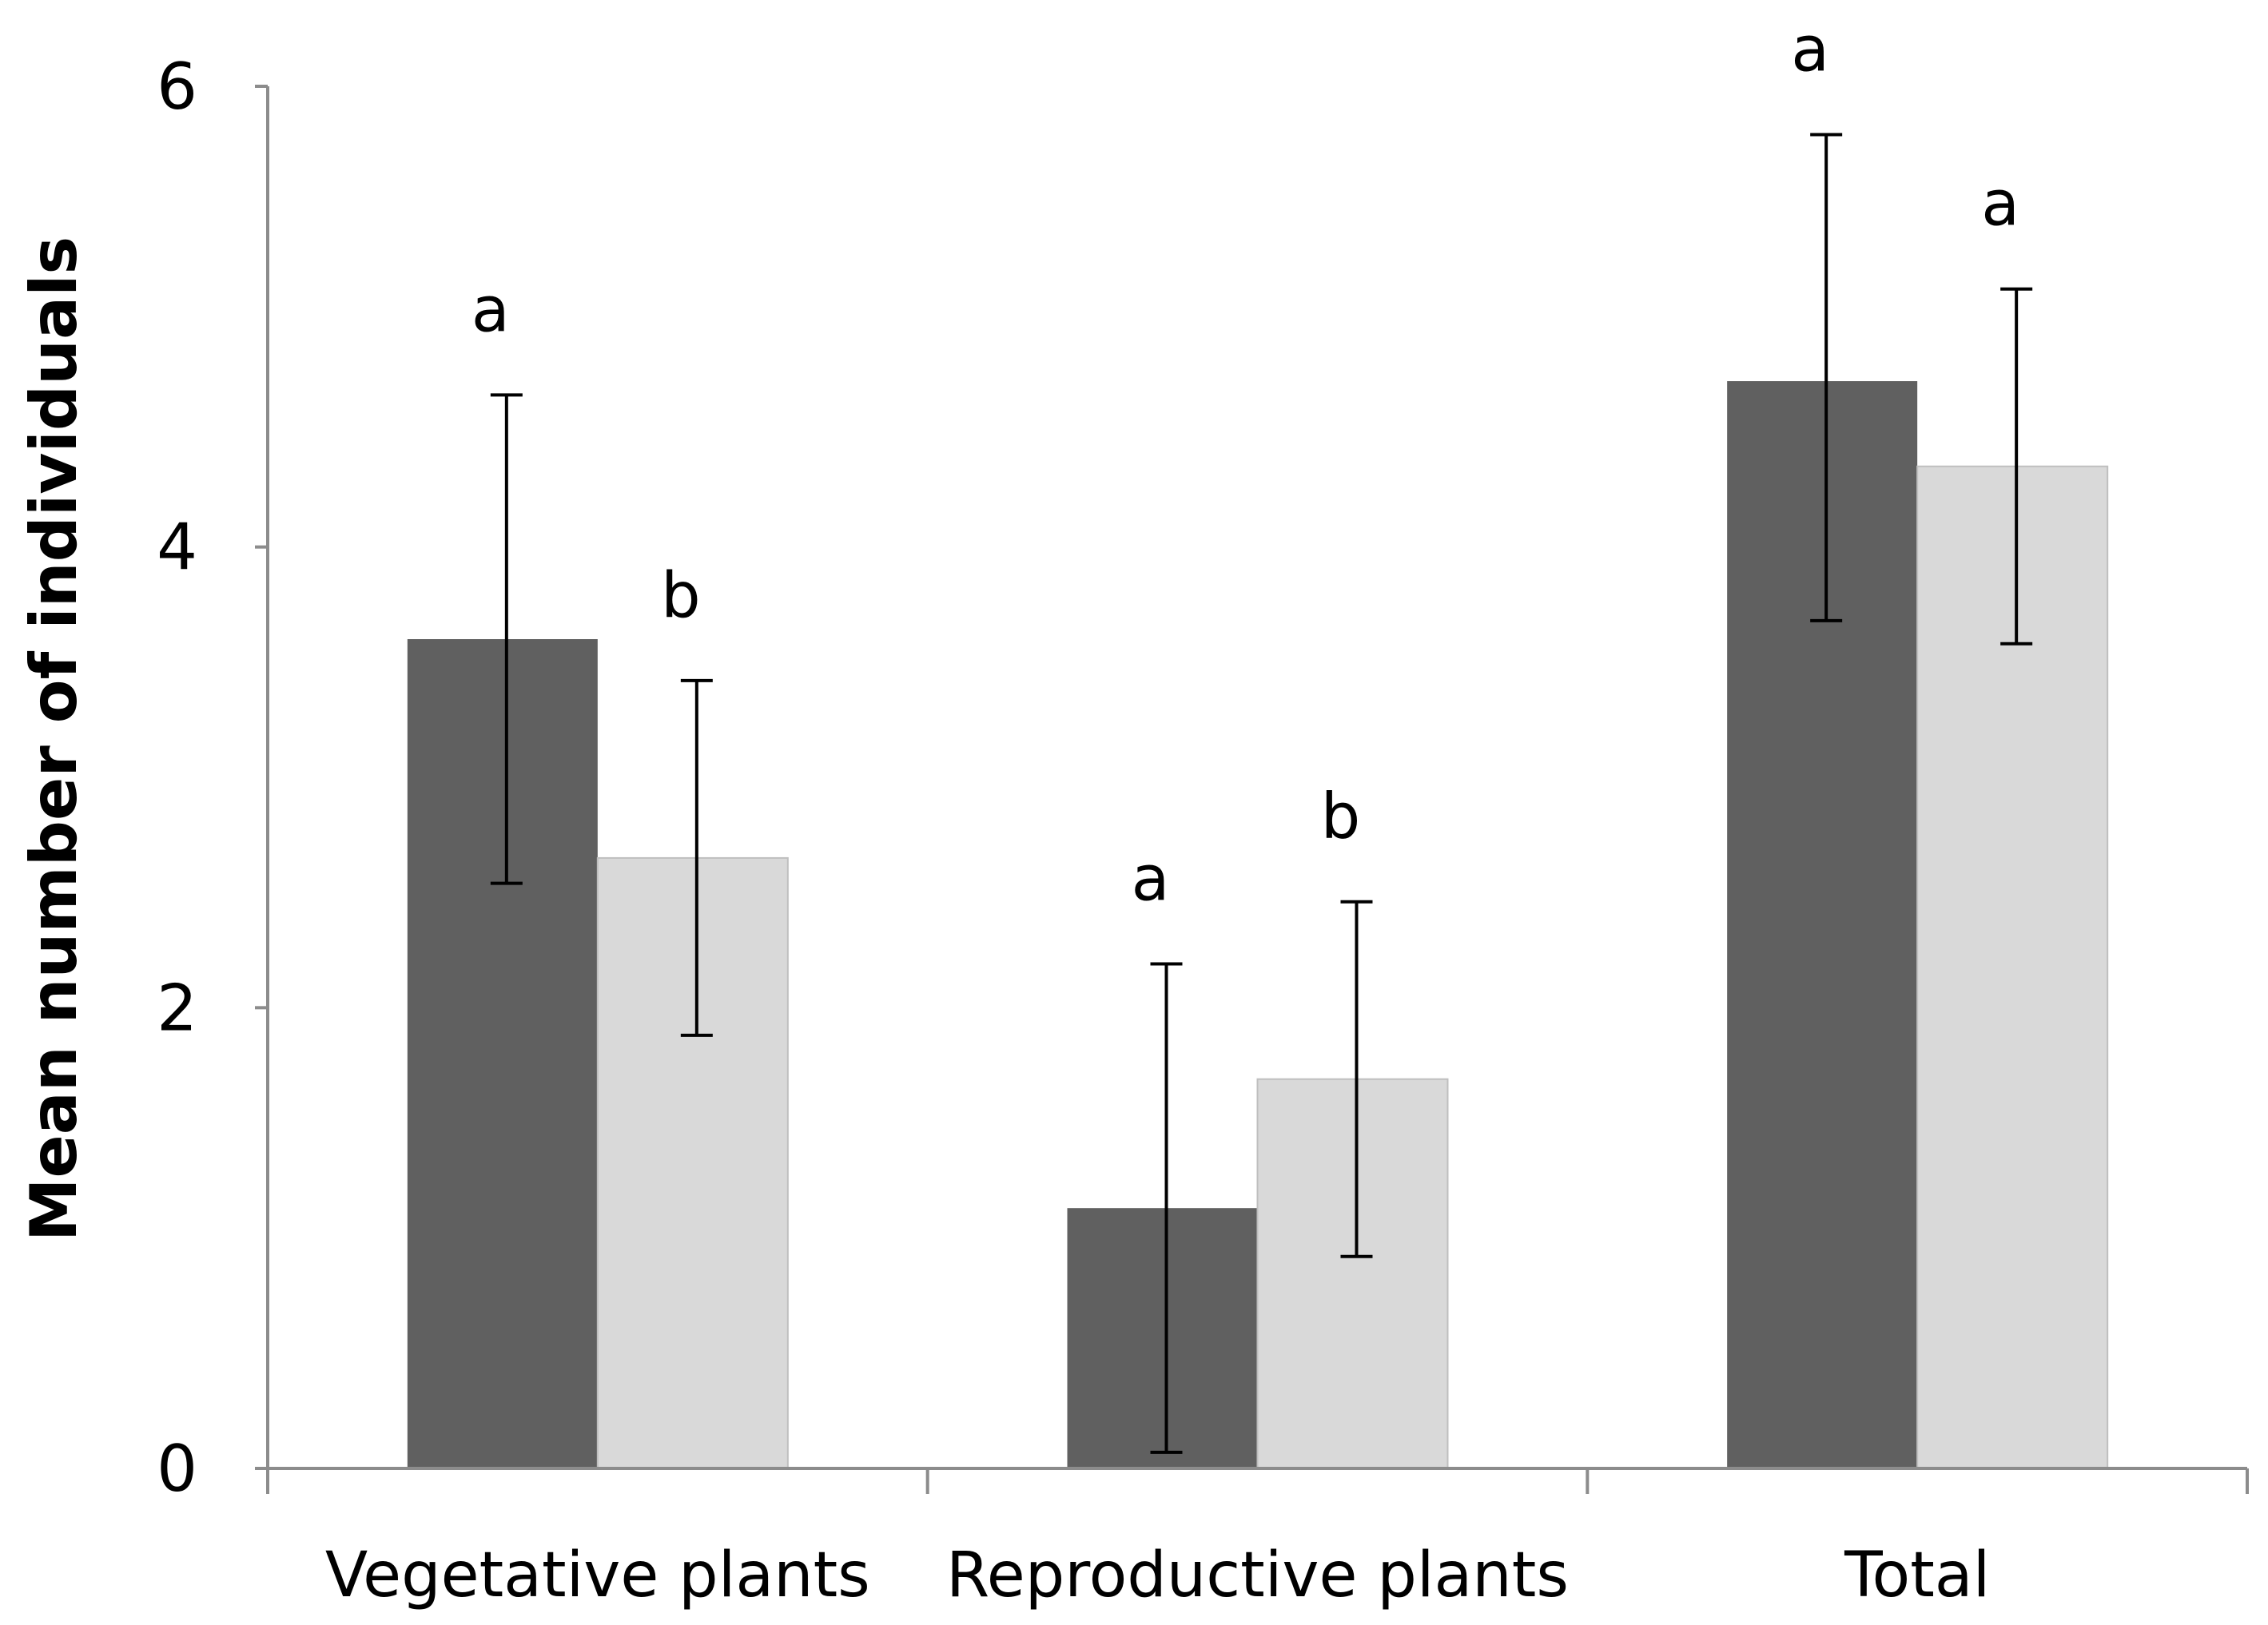 The height and width of the screenshot is (1625, 2268). I want to click on y-tick-label: 2, so click(177, 1008).